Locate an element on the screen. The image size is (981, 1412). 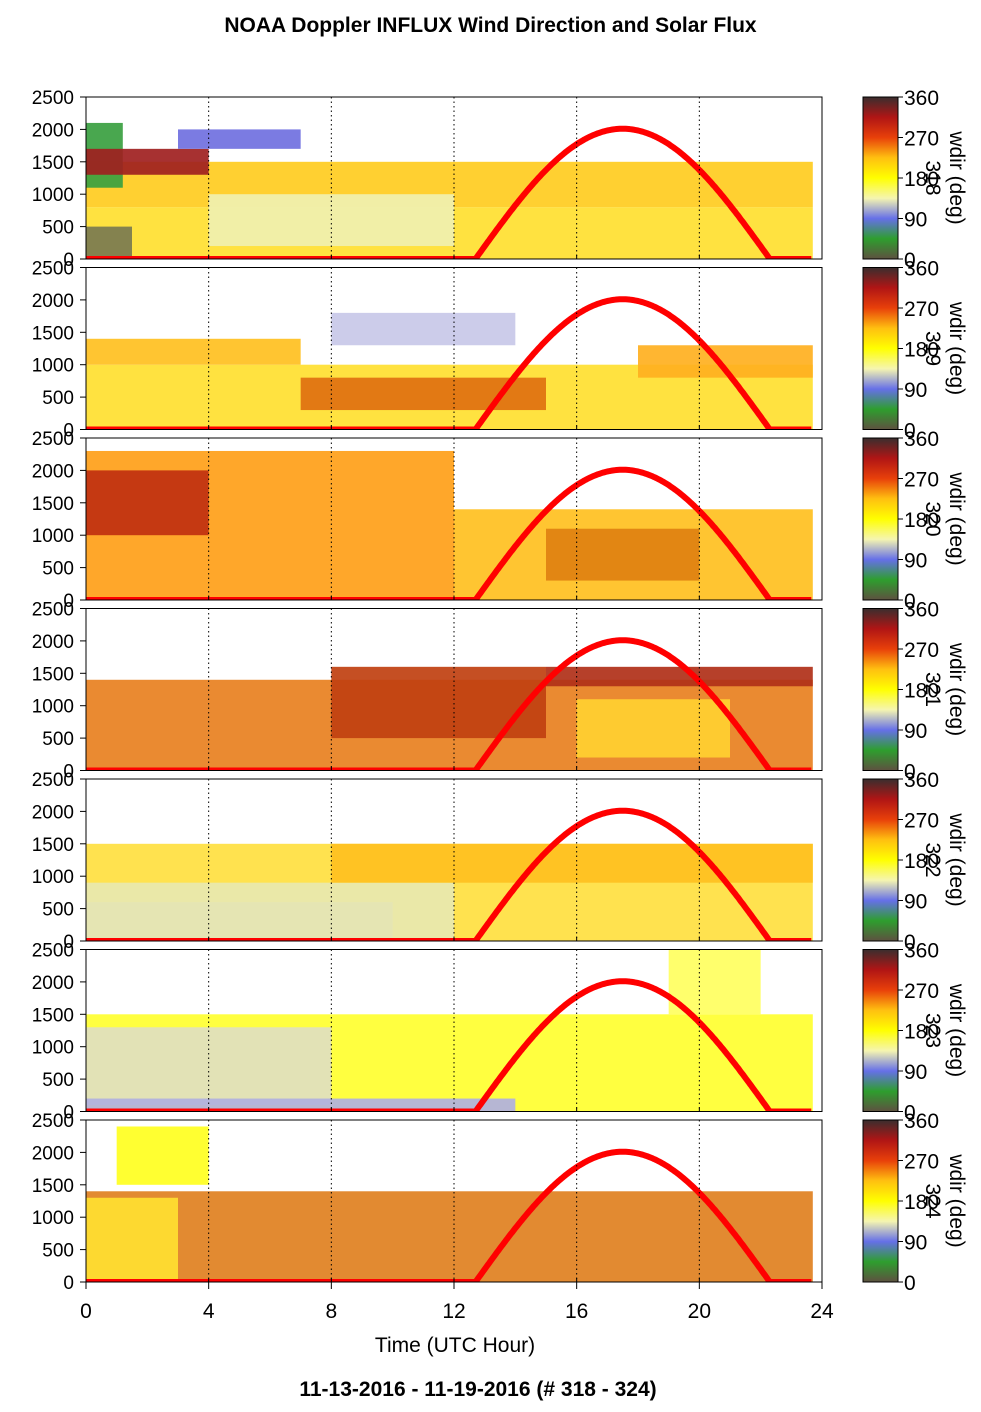
x-axis: 0 4 8 12 16 20 24 is located at coordinates (457, 1302).